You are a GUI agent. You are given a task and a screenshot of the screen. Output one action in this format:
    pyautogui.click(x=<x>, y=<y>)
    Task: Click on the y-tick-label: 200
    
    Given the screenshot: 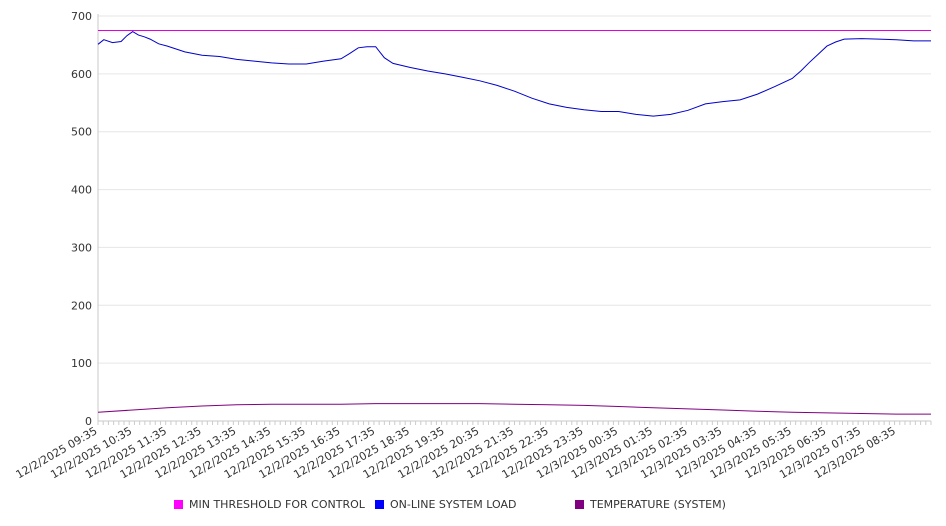 What is the action you would take?
    pyautogui.click(x=81, y=305)
    